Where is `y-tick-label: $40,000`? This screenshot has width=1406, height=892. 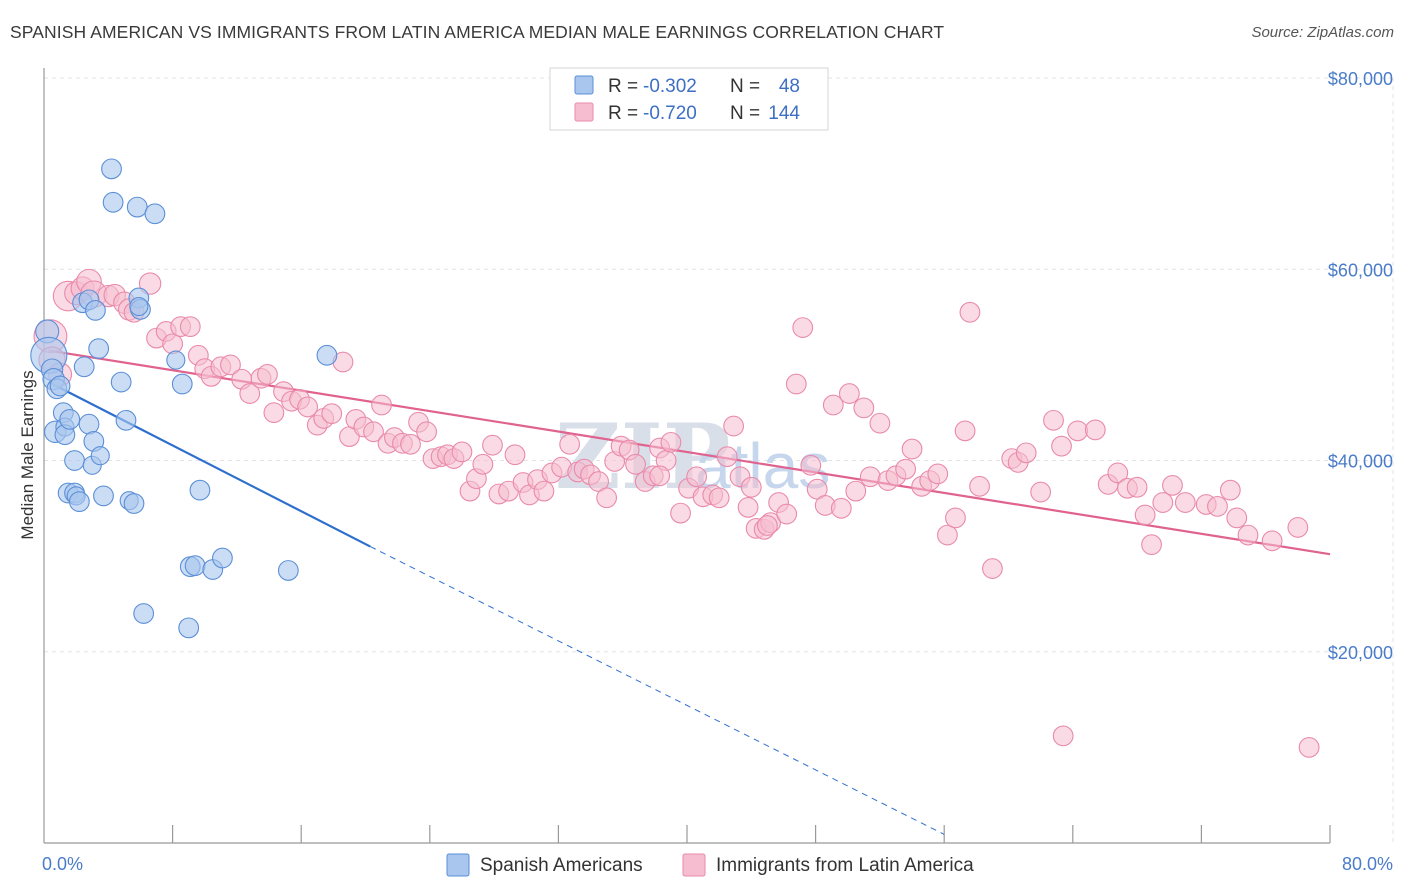
y-tick-label: $40,000 is located at coordinates (1360, 462).